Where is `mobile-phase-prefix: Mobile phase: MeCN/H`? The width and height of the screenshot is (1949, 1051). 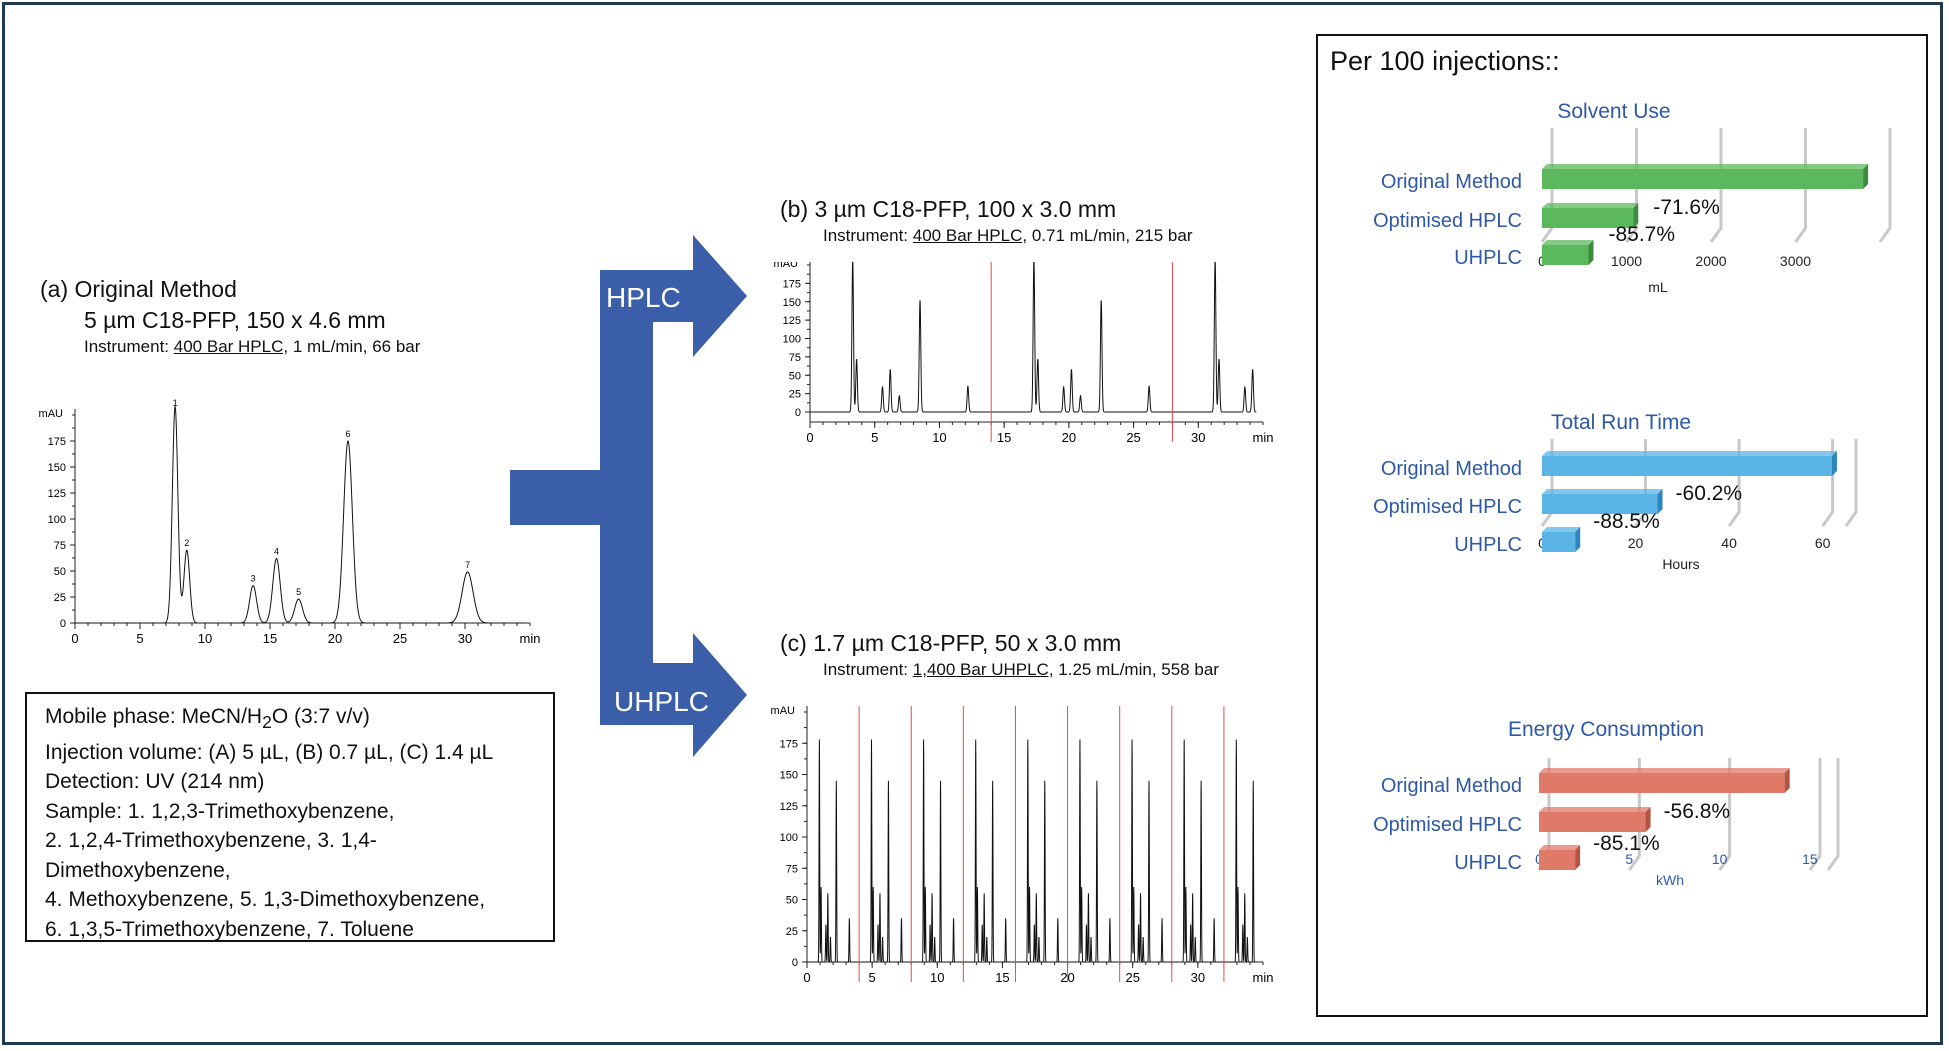 mobile-phase-prefix: Mobile phase: MeCN/H is located at coordinates (154, 716).